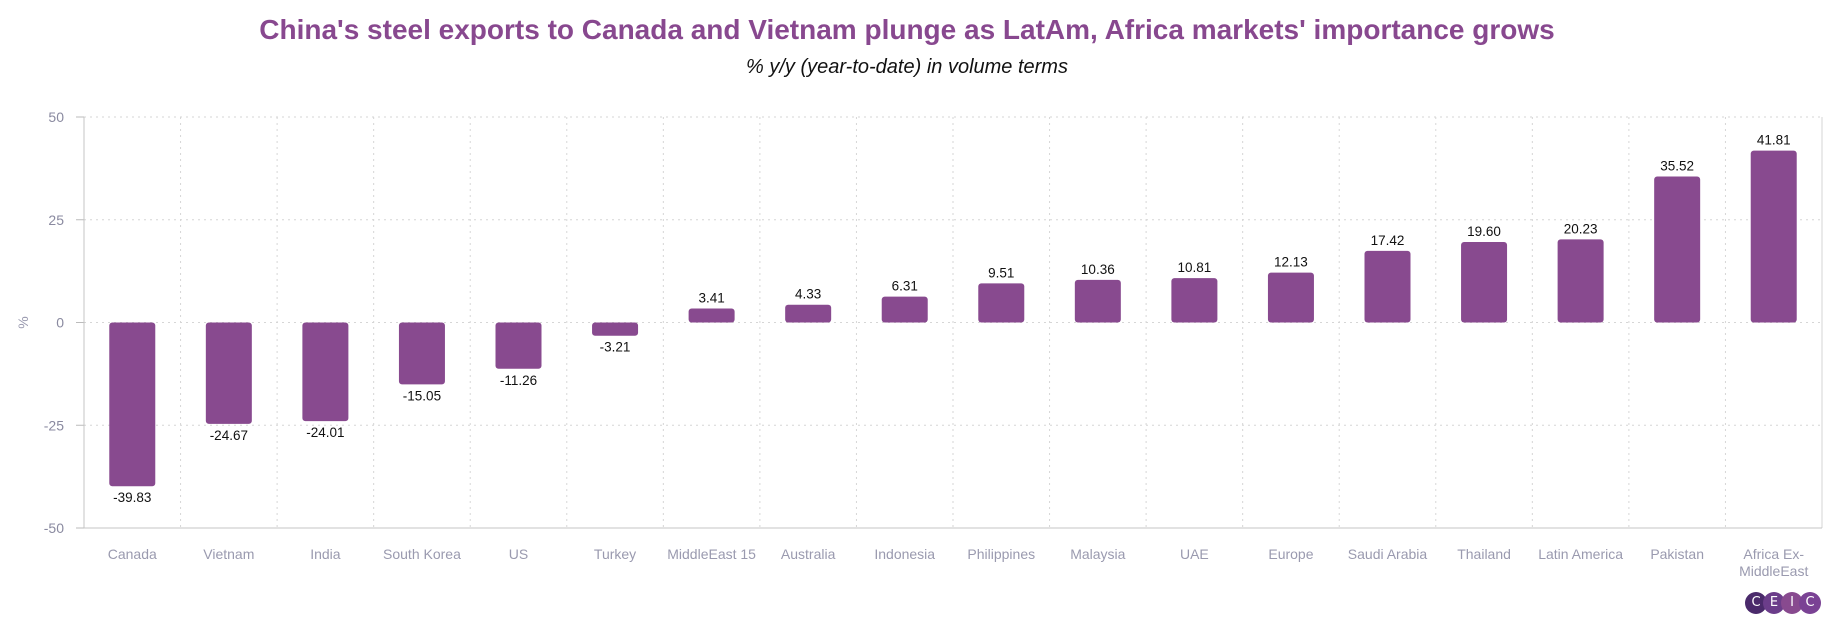  I want to click on data-label: 3.41, so click(711, 297).